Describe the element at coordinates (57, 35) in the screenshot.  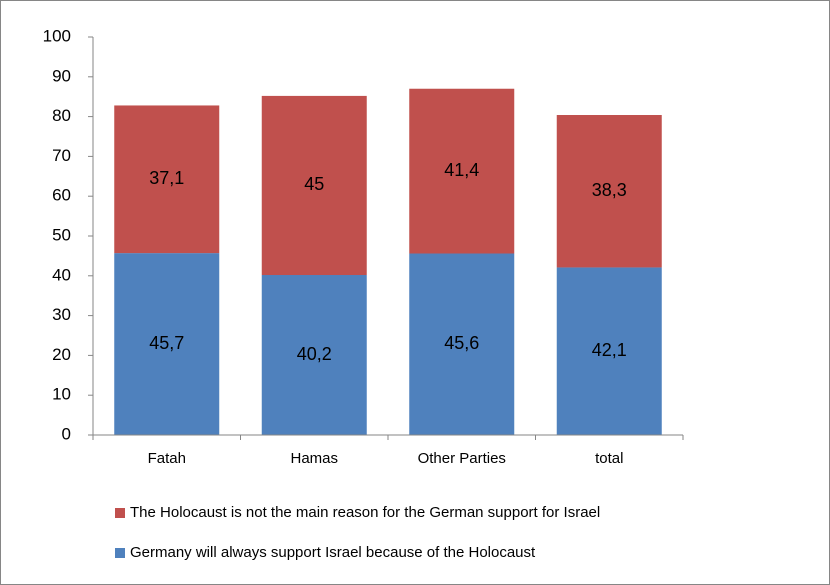
I see `y-tick-label: 100` at that location.